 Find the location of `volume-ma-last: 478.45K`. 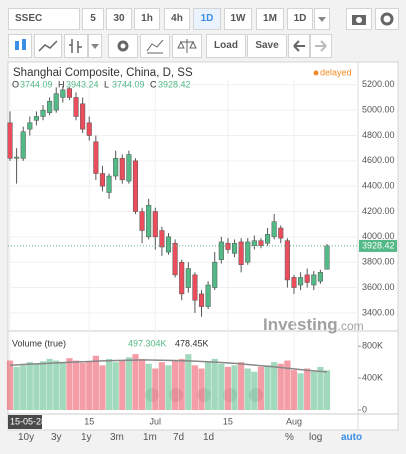

volume-ma-last: 478.45K is located at coordinates (192, 343).